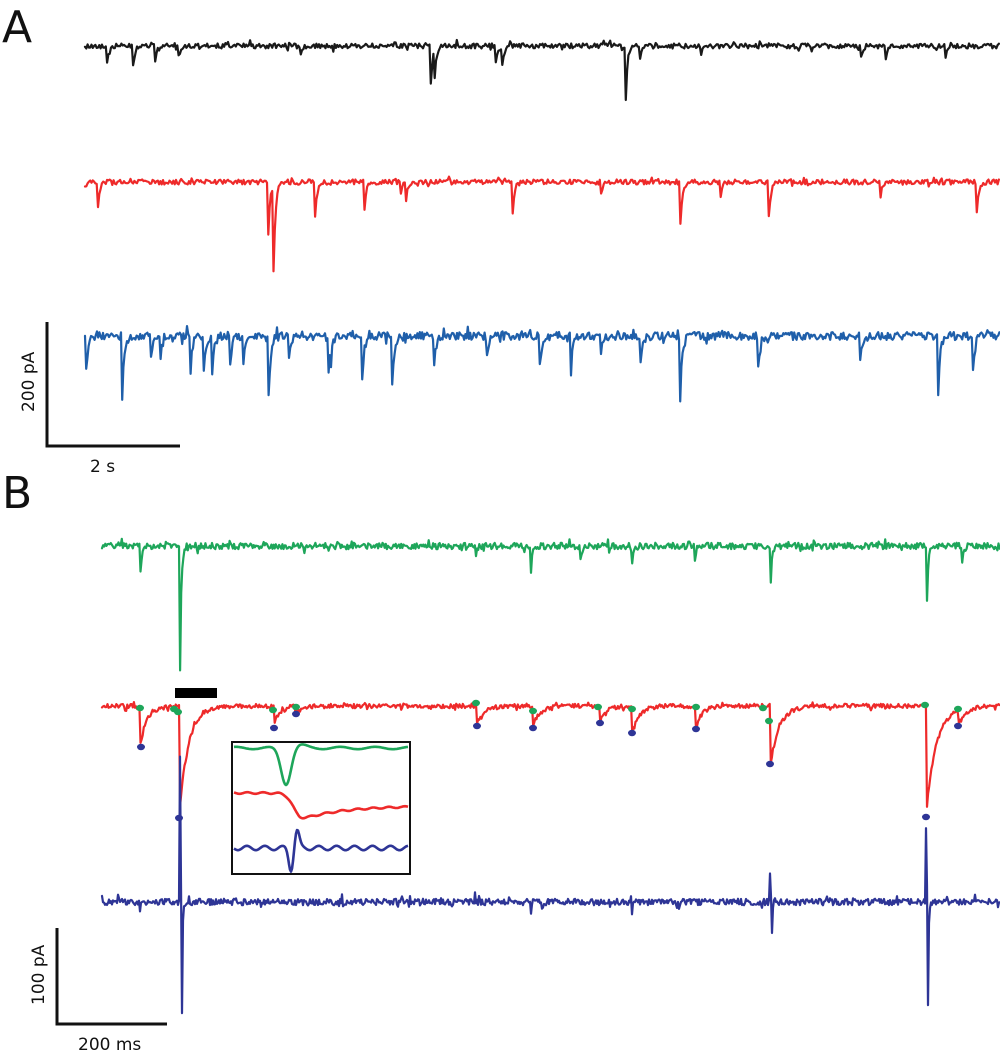  What do you see at coordinates (321, 805) in the screenshot?
I see `inset-trace-red` at bounding box center [321, 805].